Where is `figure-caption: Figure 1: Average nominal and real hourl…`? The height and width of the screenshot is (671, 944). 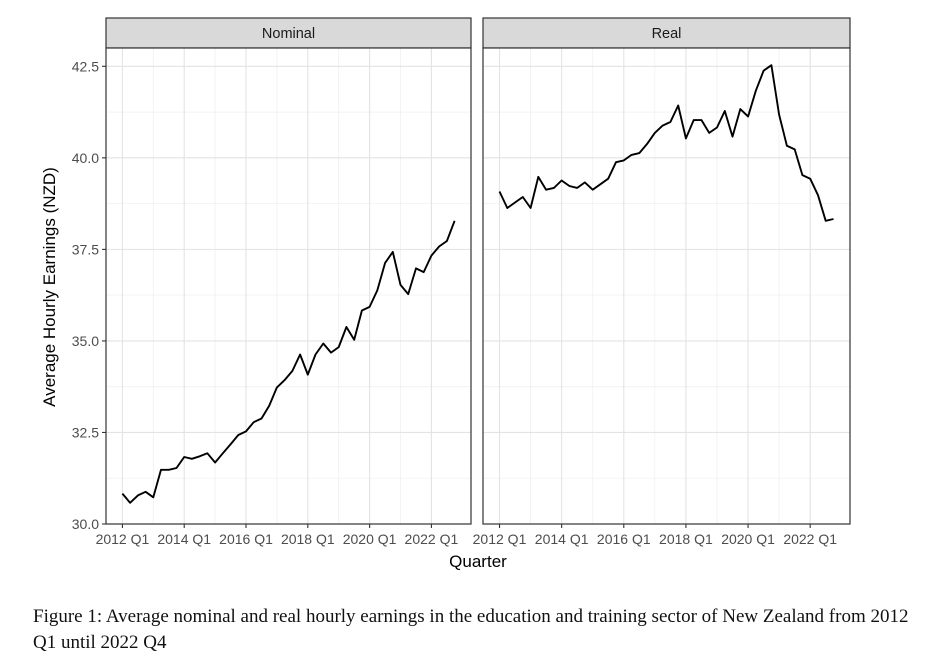 figure-caption: Figure 1: Average nominal and real hourl… is located at coordinates (471, 629).